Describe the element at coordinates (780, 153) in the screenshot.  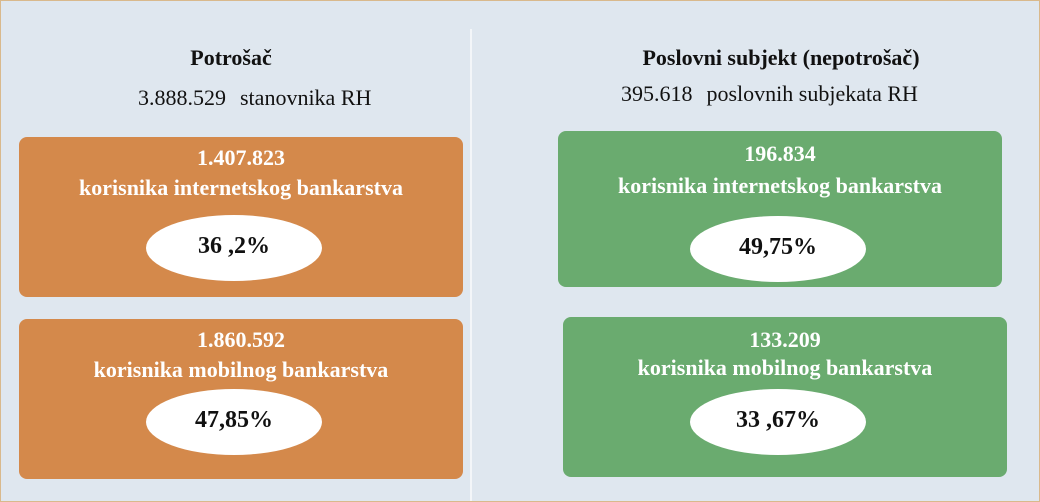
I see `box-number: 196.834` at that location.